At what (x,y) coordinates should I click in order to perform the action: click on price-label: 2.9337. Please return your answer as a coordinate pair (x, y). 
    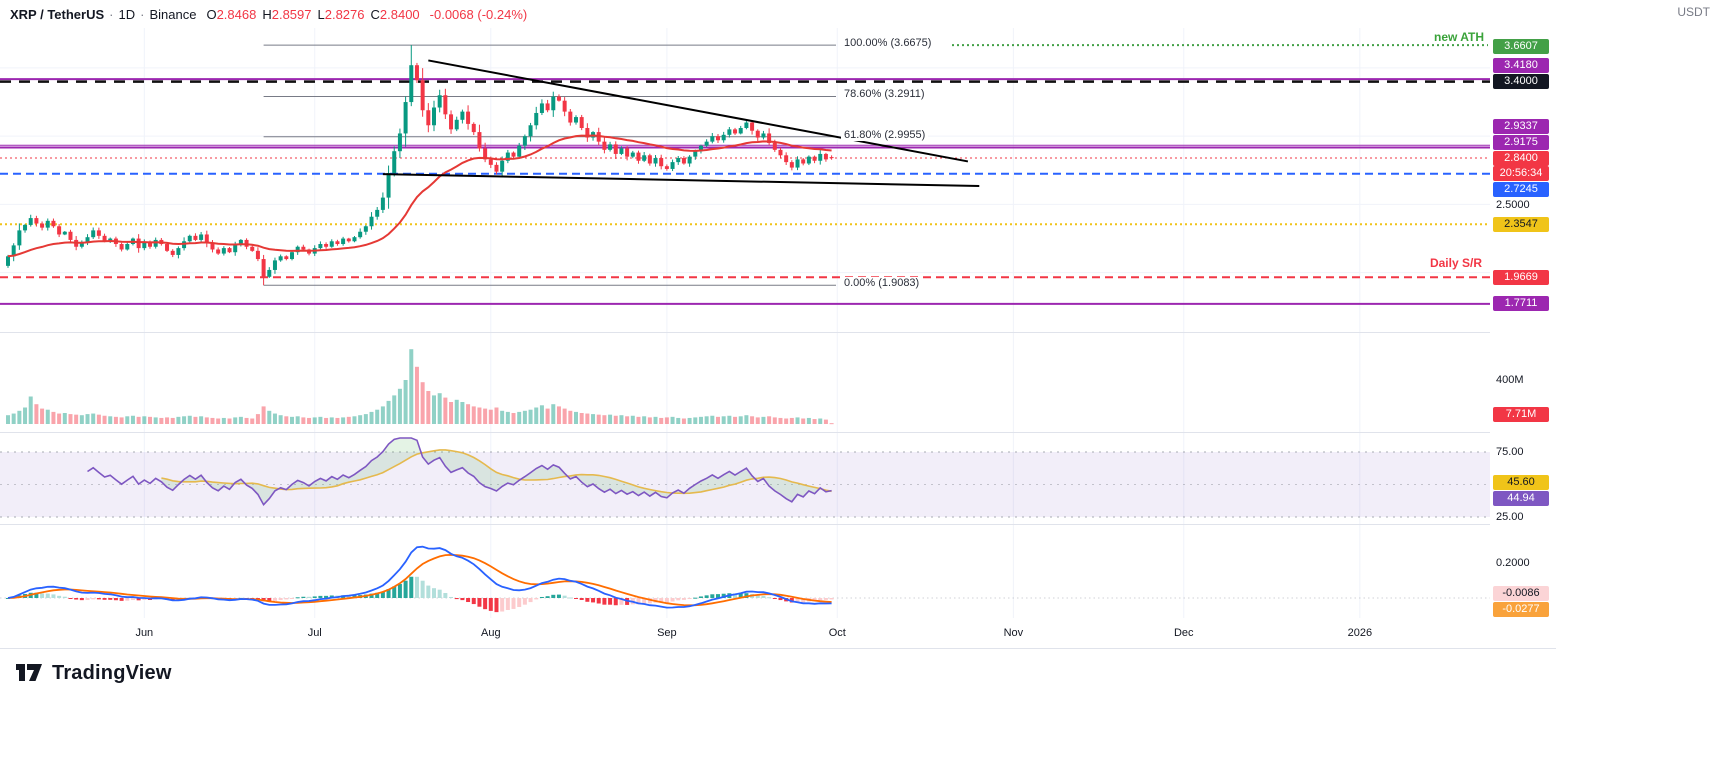
    Looking at the image, I should click on (1521, 126).